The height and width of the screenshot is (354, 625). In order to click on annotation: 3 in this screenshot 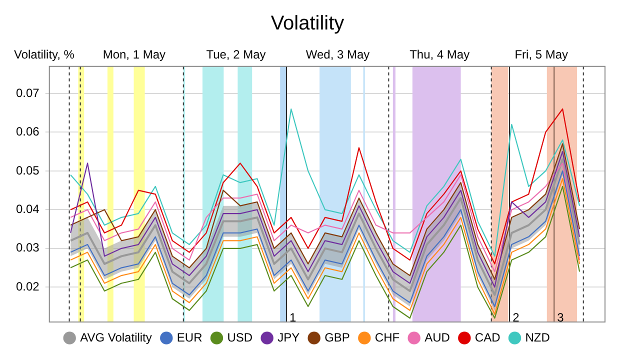, I will do `click(560, 317)`.